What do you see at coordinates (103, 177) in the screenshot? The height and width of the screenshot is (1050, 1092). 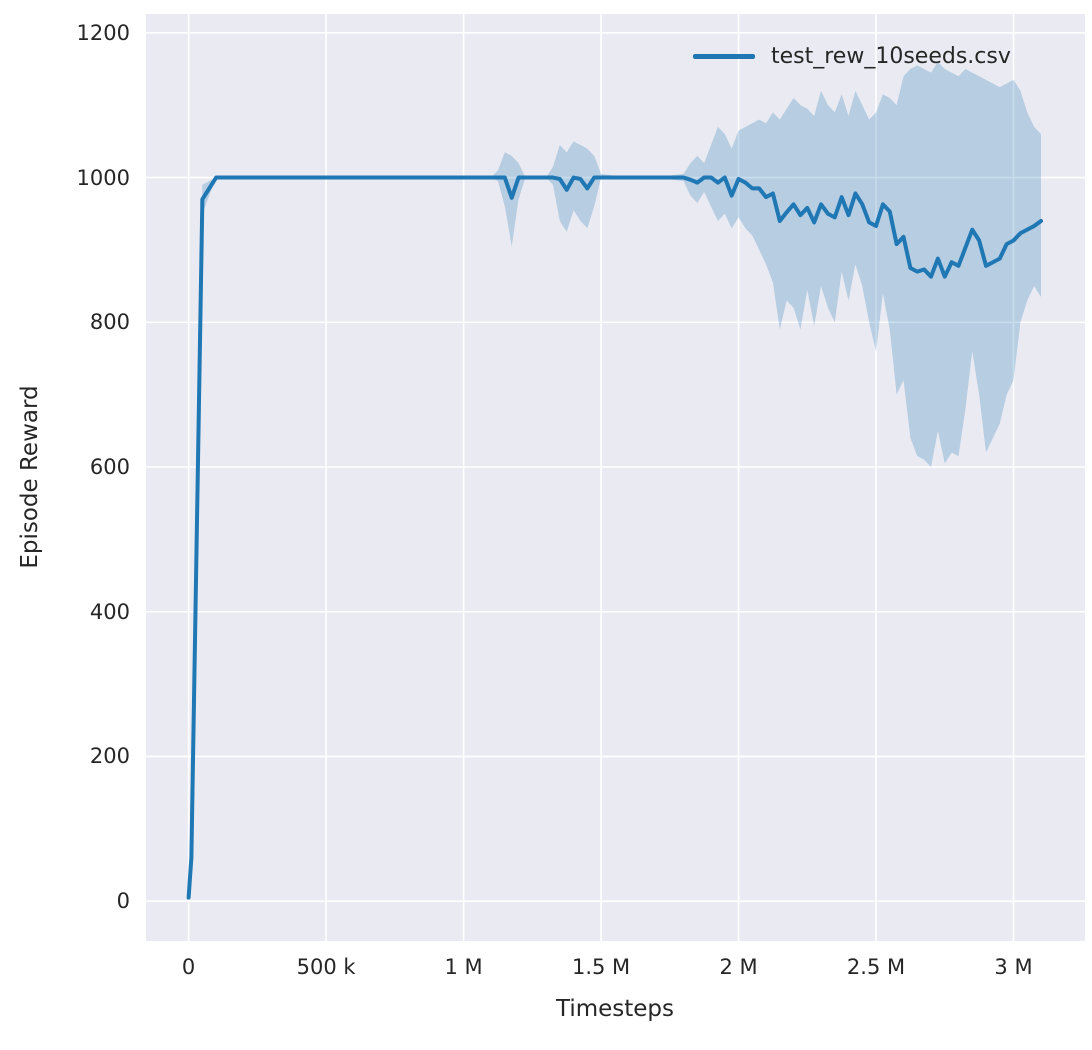 I see `y-tick-label: 1000` at bounding box center [103, 177].